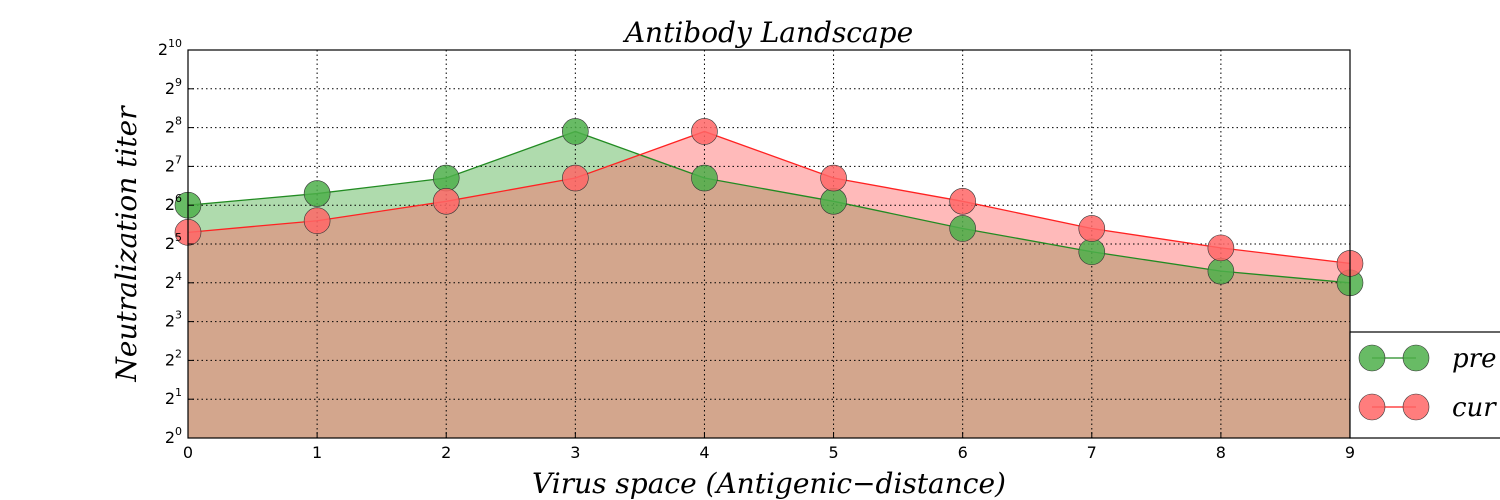  I want to click on y-tick-label: 23, so click(173, 320).